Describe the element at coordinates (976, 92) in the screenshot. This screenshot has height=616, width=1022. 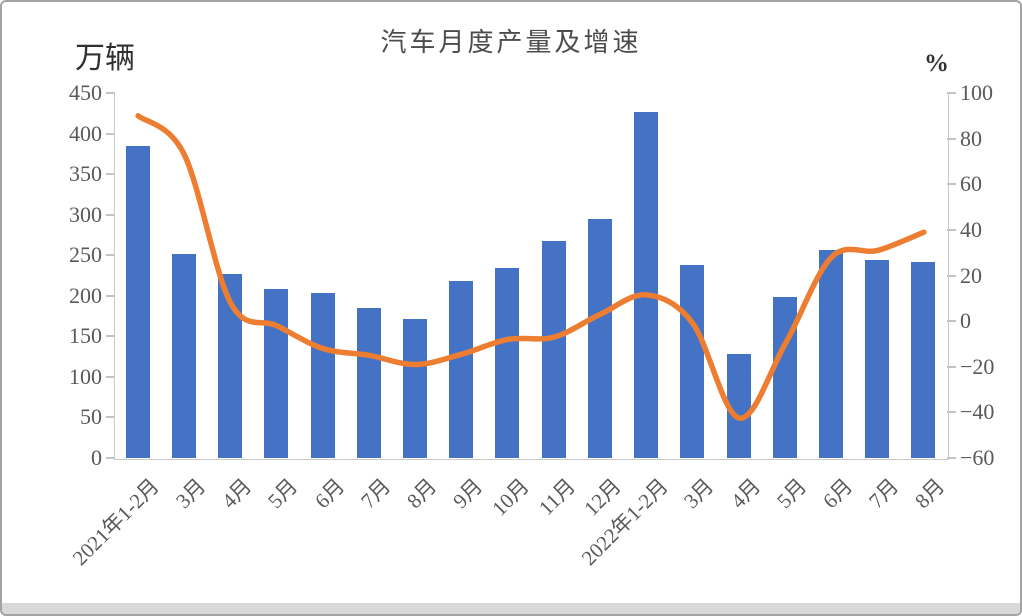
I see `right-axis-tick-label: 100` at that location.